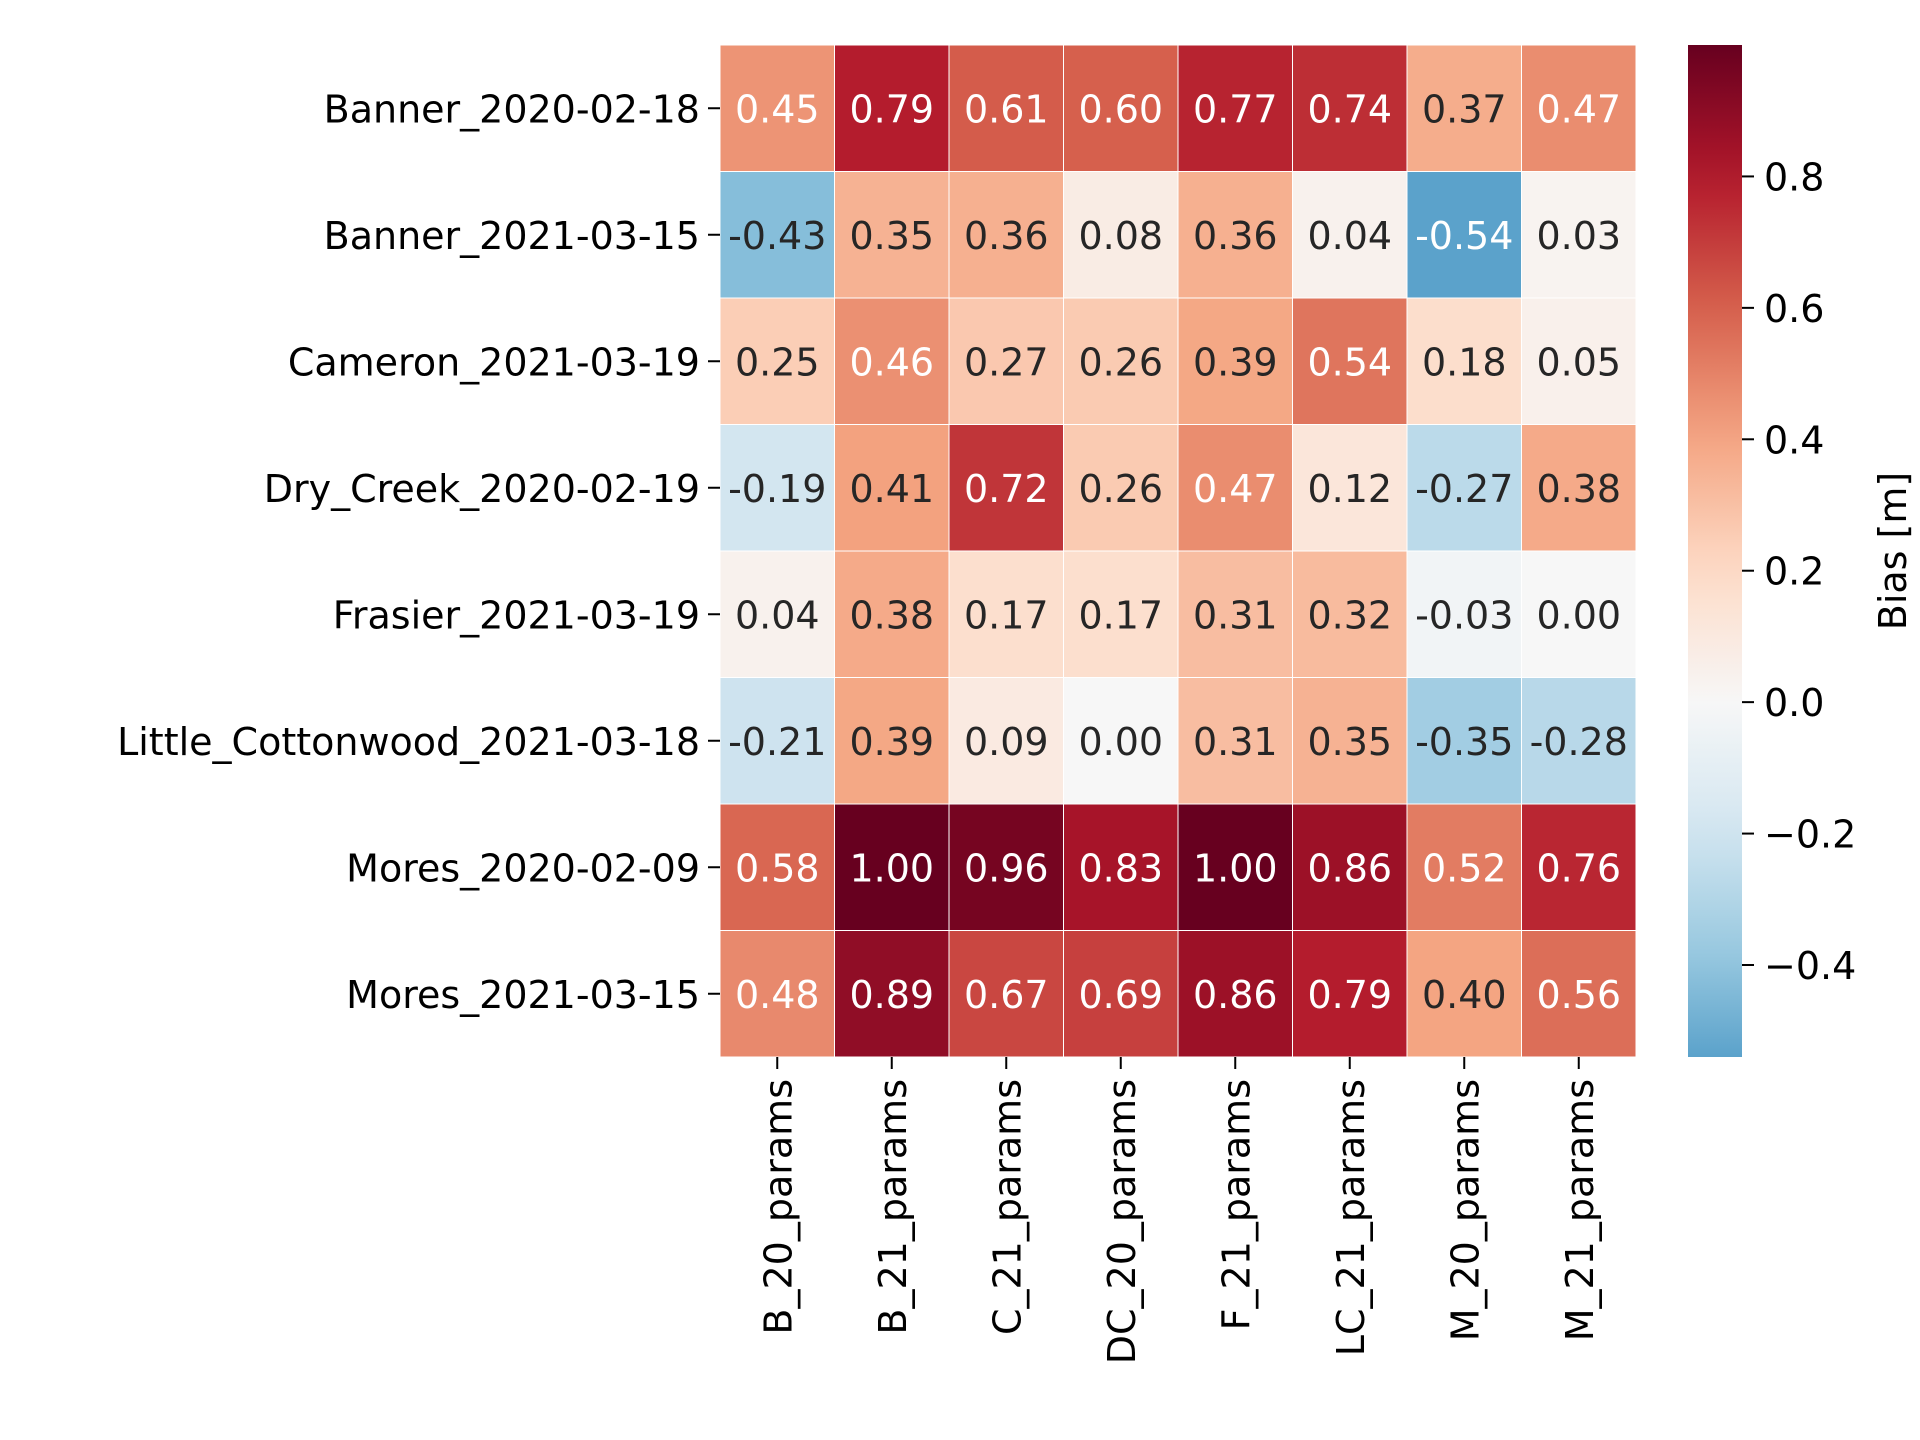  What do you see at coordinates (1580, 1210) in the screenshot?
I see `column-label: M_21_params` at bounding box center [1580, 1210].